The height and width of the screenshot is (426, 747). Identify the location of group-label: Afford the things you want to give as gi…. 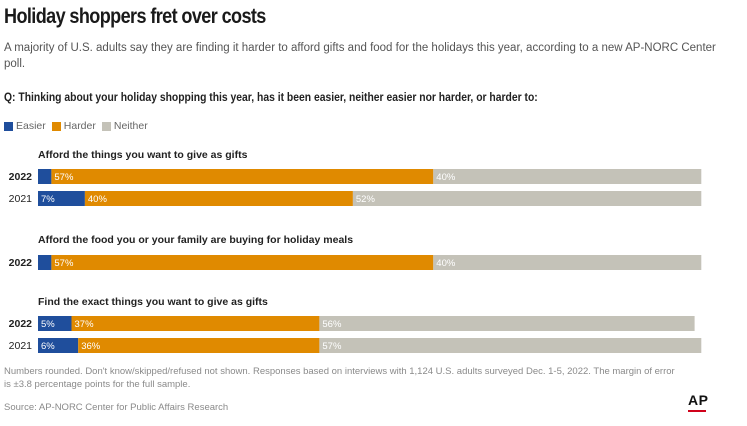
(143, 155).